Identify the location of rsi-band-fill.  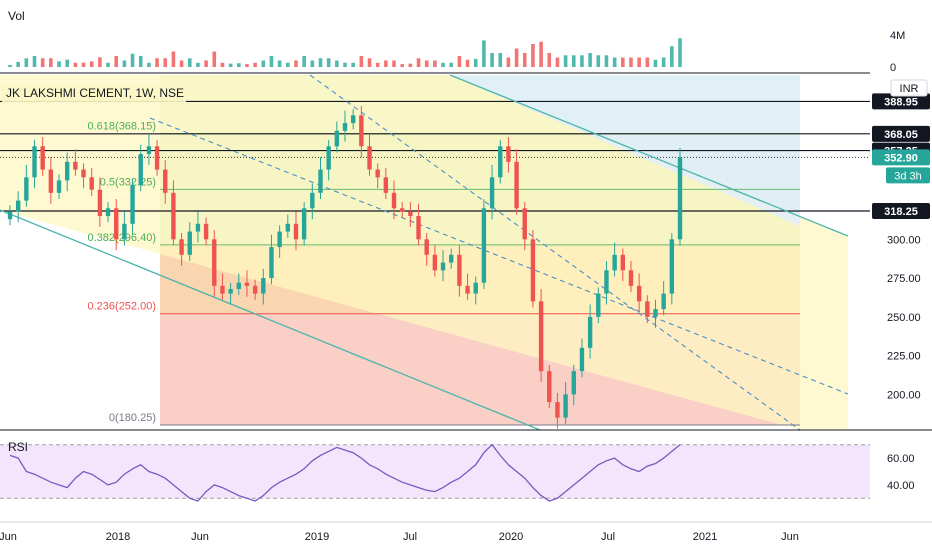
(435, 471).